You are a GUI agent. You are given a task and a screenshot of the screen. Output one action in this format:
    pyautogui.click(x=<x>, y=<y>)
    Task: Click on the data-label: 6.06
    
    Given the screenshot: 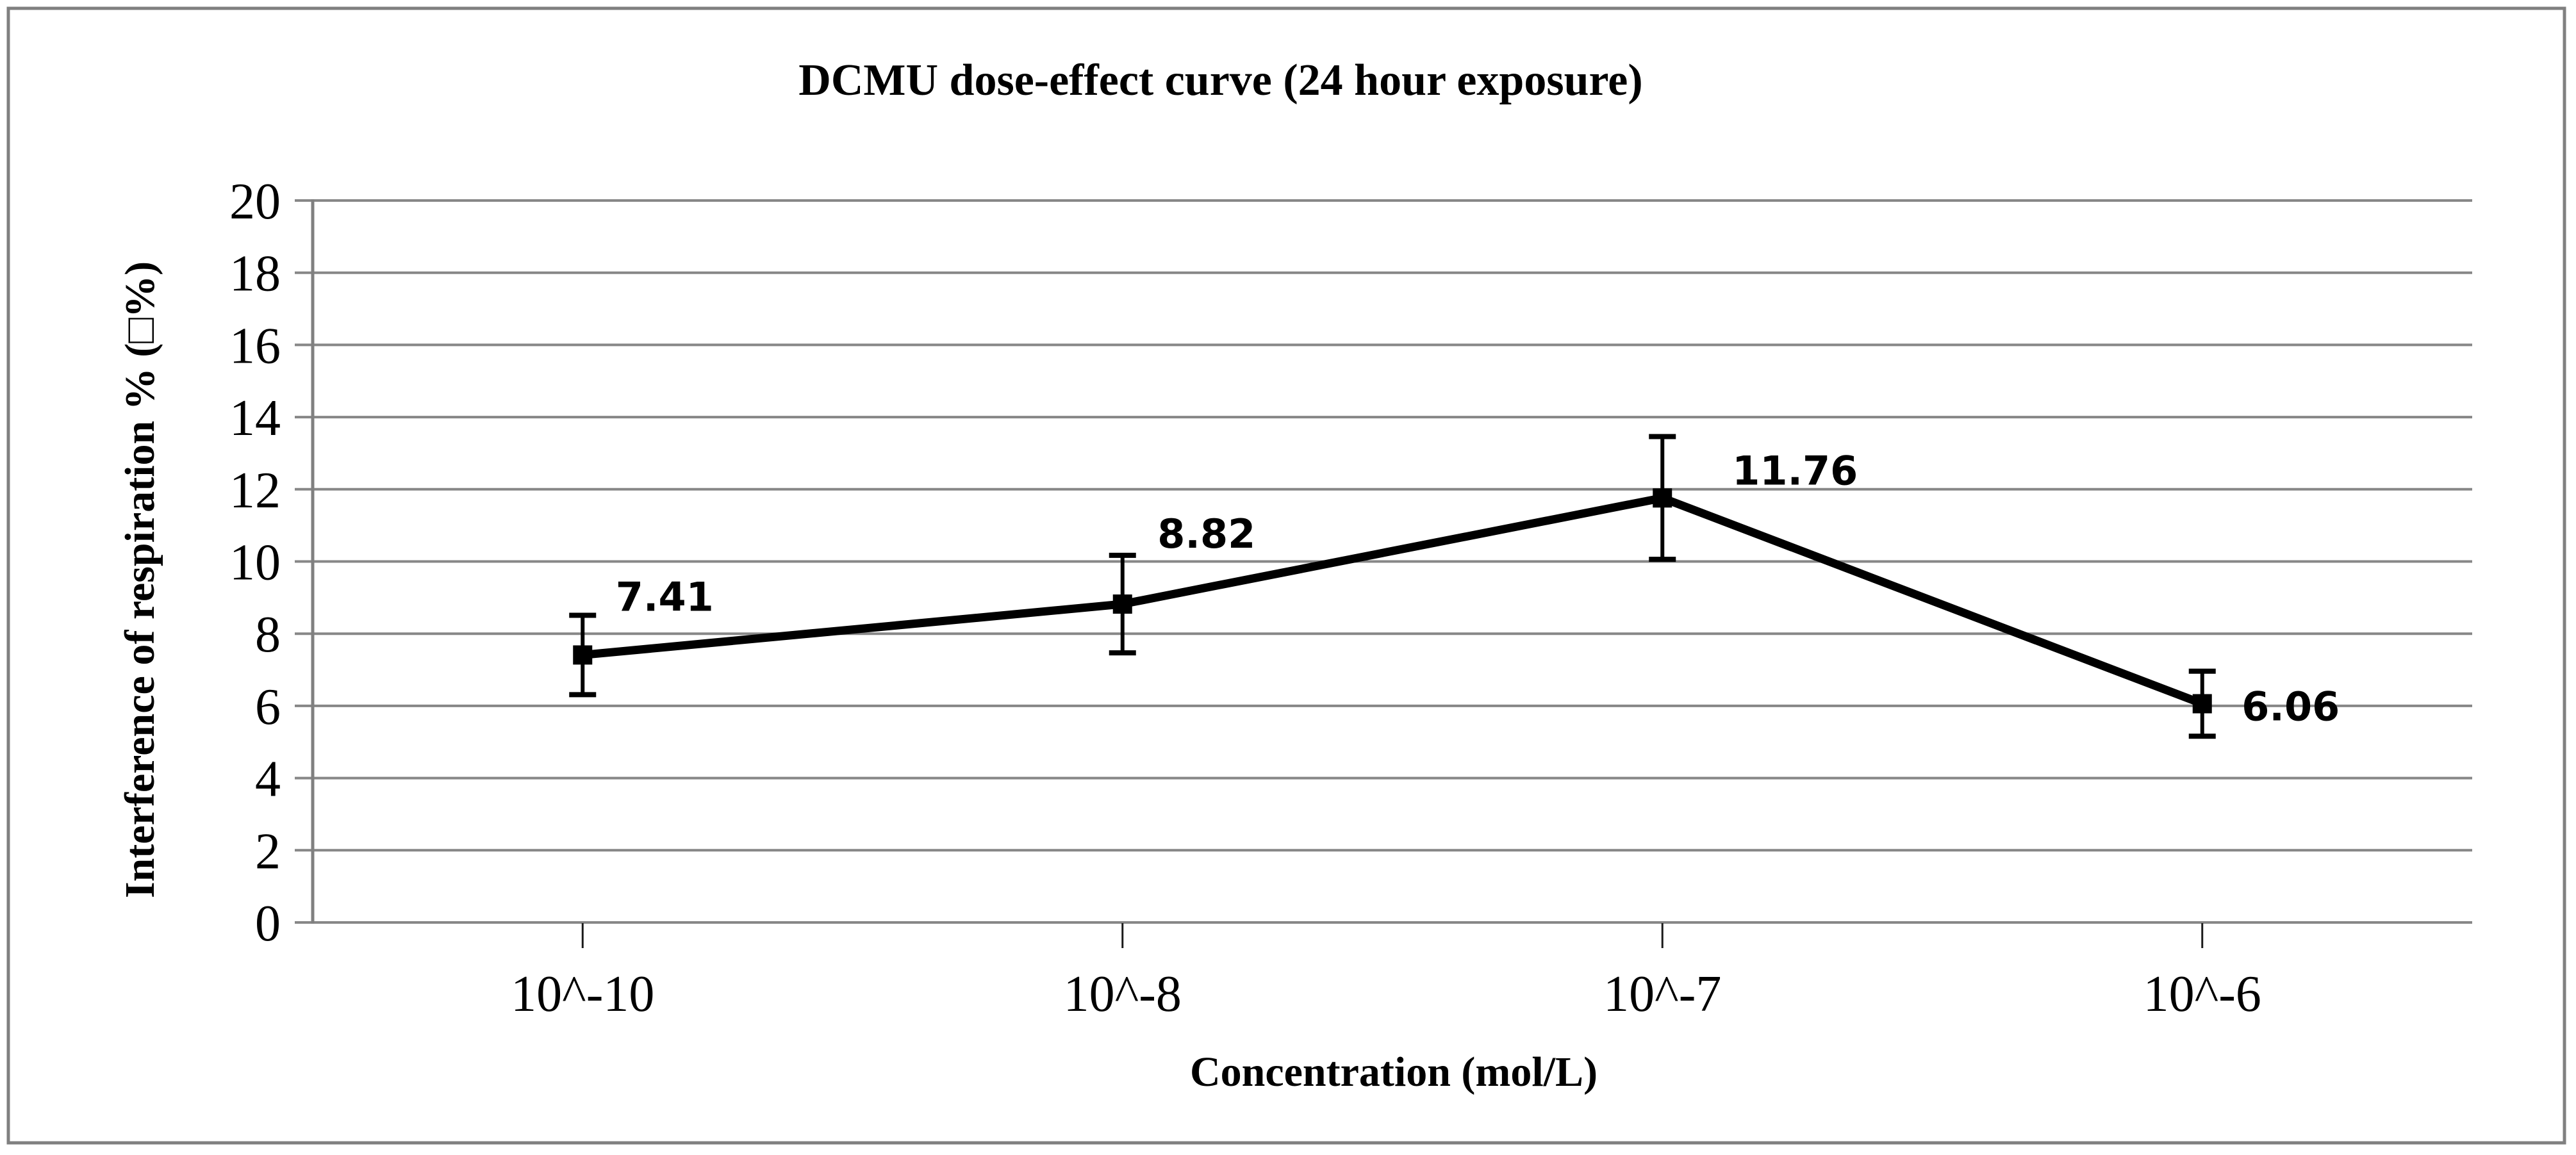 What is the action you would take?
    pyautogui.click(x=2291, y=707)
    